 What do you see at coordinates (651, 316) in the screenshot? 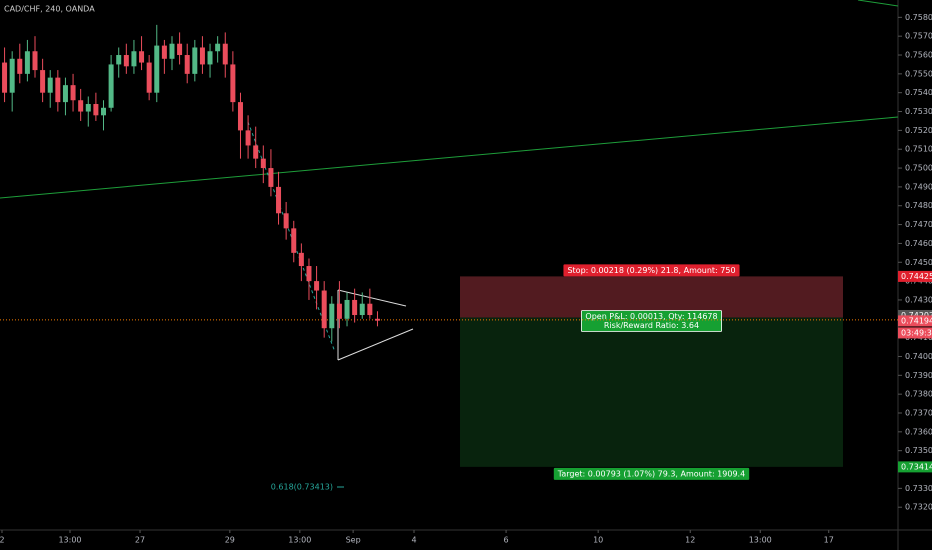
I see `pnl-label-text: Open P&L: 0.00013, Qty: 114678` at bounding box center [651, 316].